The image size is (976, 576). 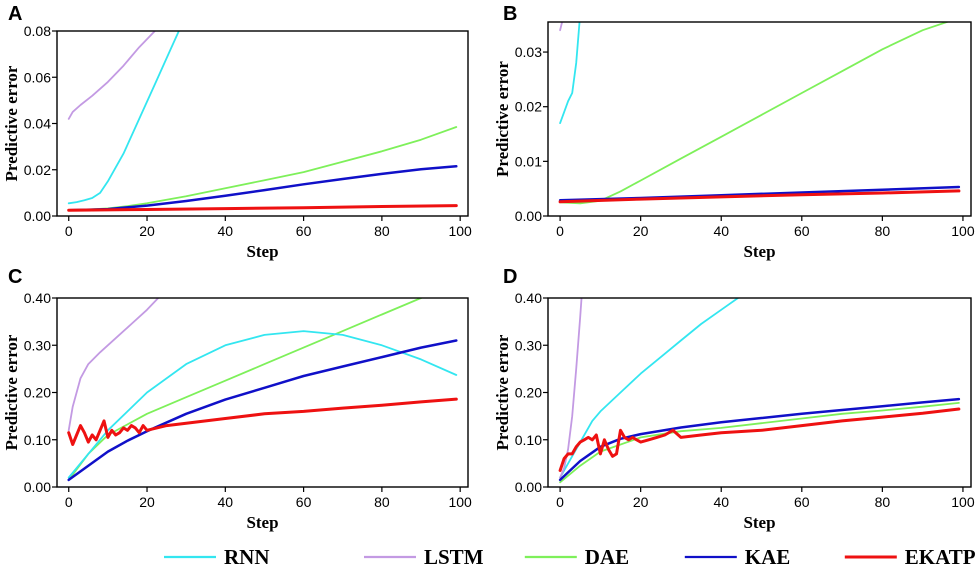 What do you see at coordinates (37, 124) in the screenshot?
I see `y-tick-label: 0.04` at bounding box center [37, 124].